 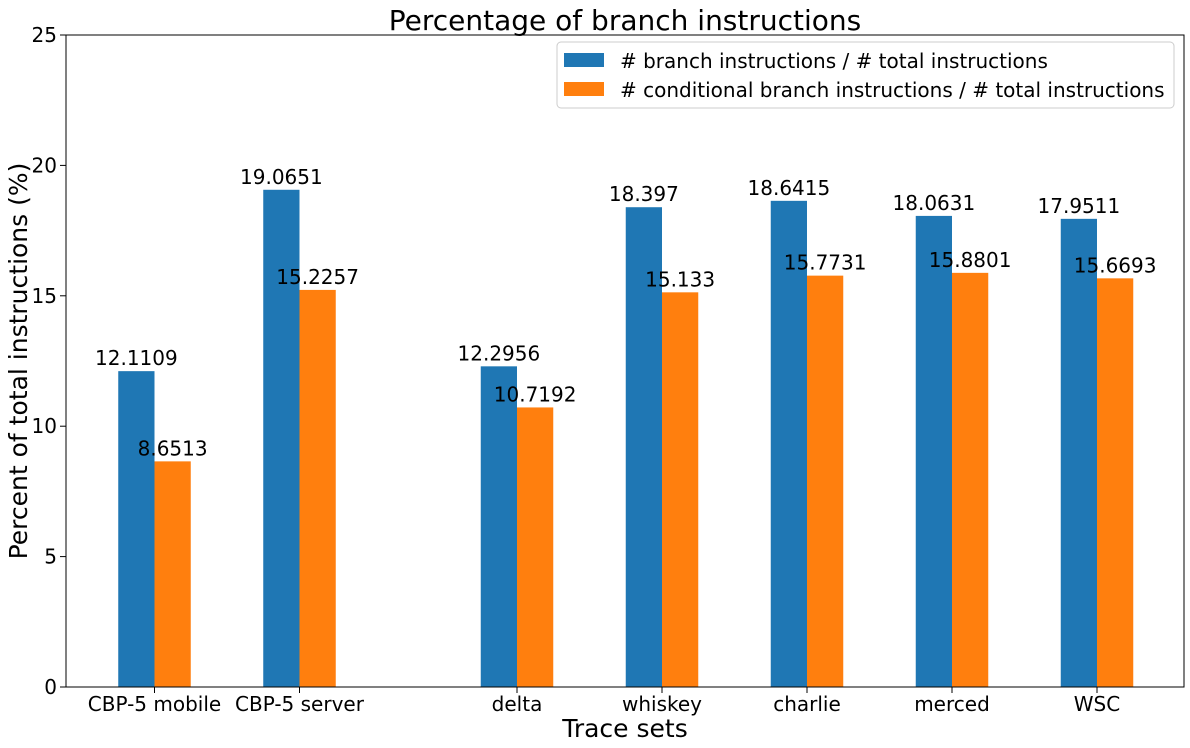 I want to click on data-label-branch-3: 18.397, so click(x=644, y=194).